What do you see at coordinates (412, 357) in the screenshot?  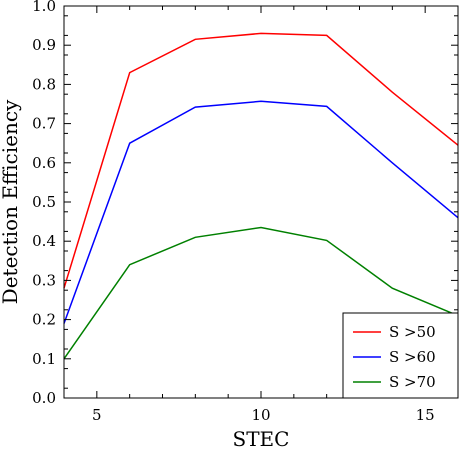 I see `legend-label: S >60` at bounding box center [412, 357].